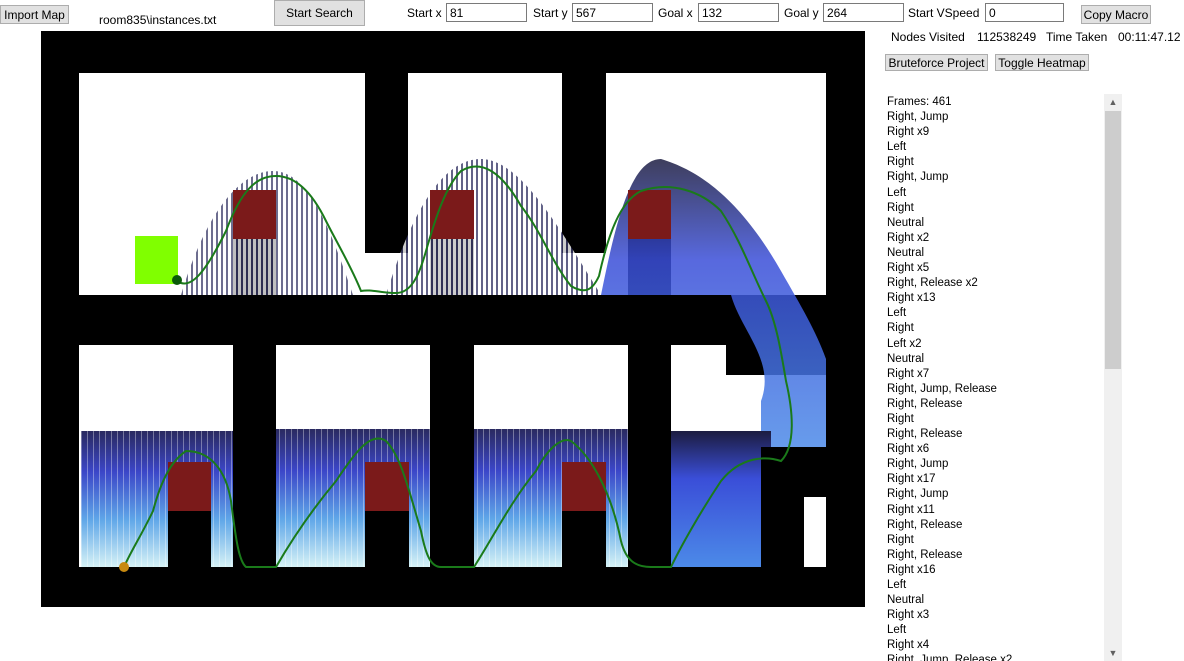 The width and height of the screenshot is (1184, 661). Describe the element at coordinates (908, 449) in the screenshot. I see `macro-line: Right x6` at that location.